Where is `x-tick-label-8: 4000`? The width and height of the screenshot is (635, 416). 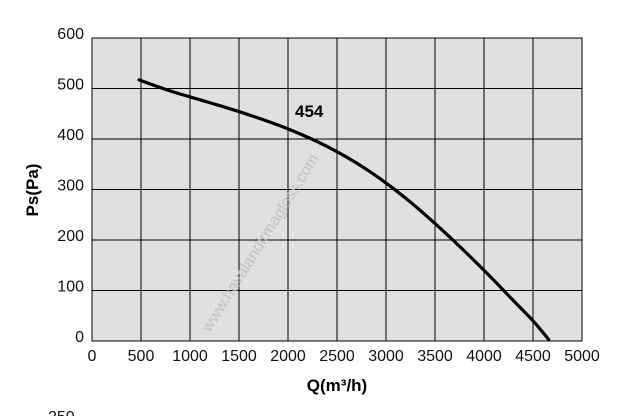
x-tick-label-8: 4000 is located at coordinates (484, 356).